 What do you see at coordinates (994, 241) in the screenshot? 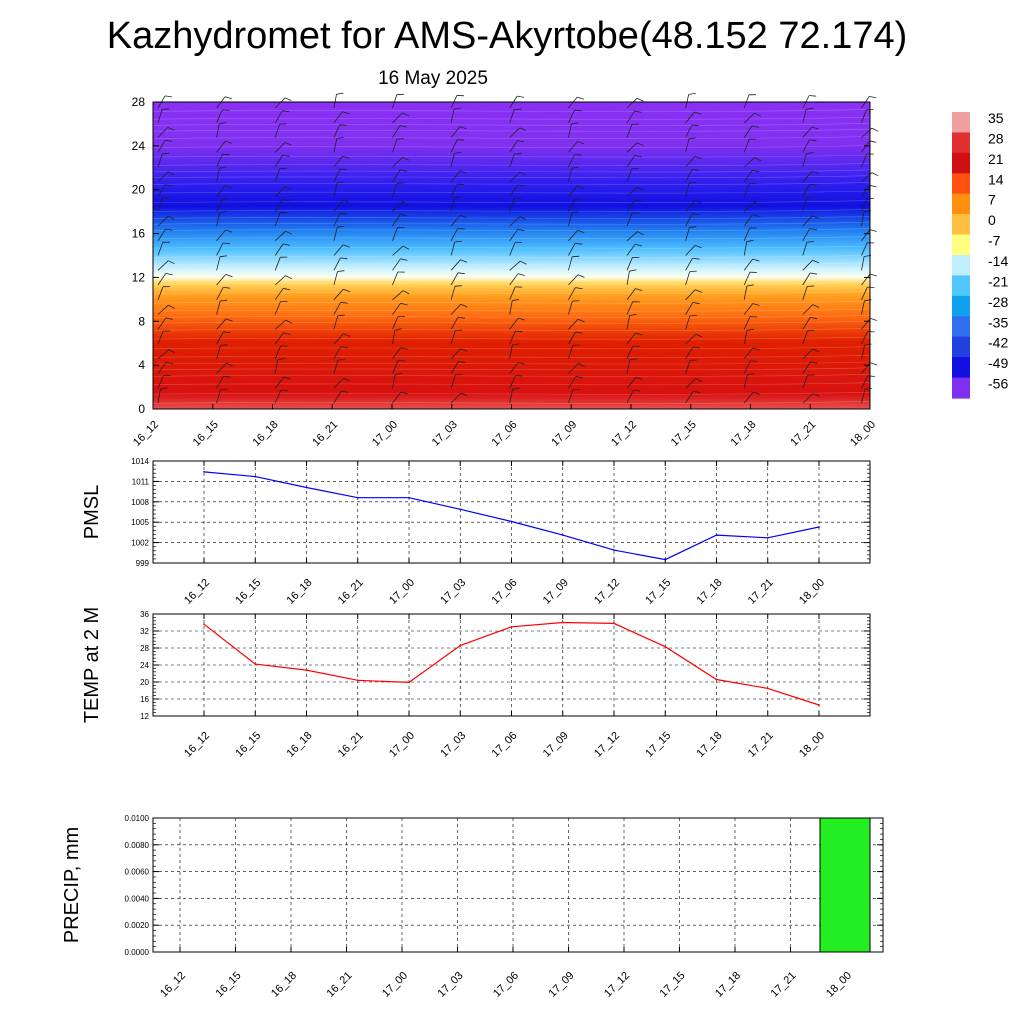
I see `colorbar-label: -7` at bounding box center [994, 241].